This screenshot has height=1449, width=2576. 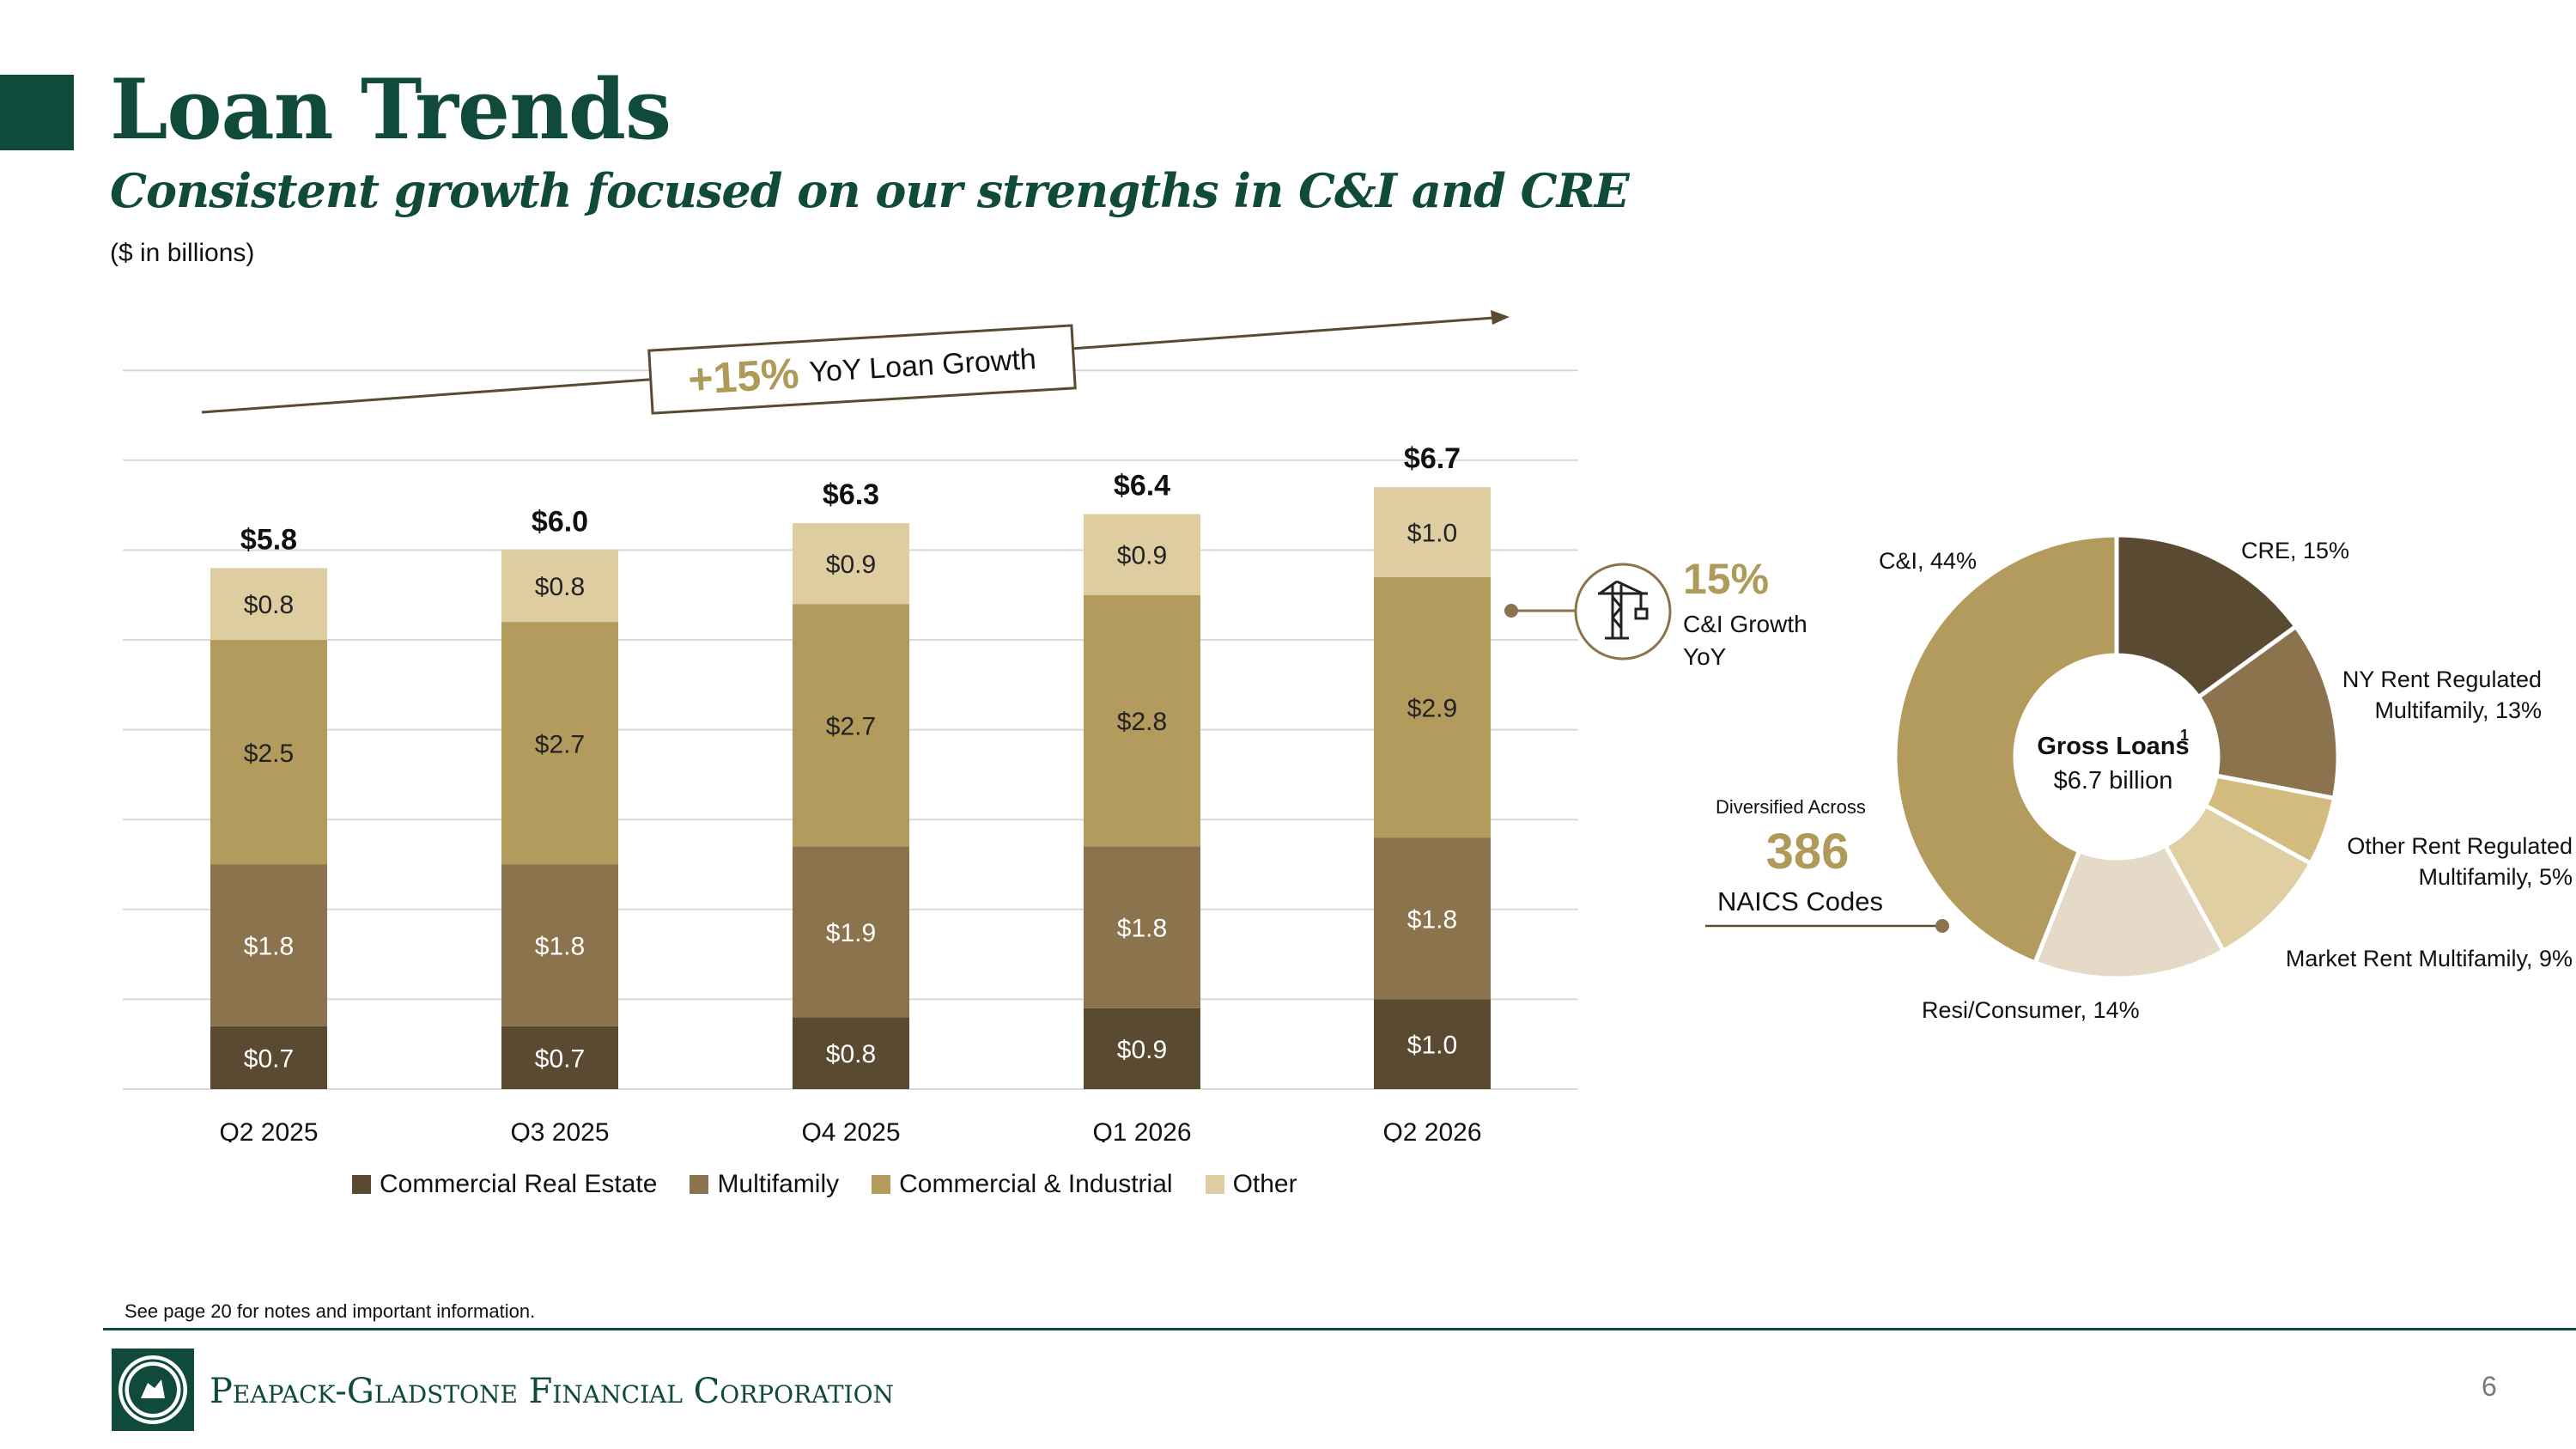 What do you see at coordinates (2031, 1010) in the screenshot?
I see `donut-slice-label: Resi/Consumer, 14%` at bounding box center [2031, 1010].